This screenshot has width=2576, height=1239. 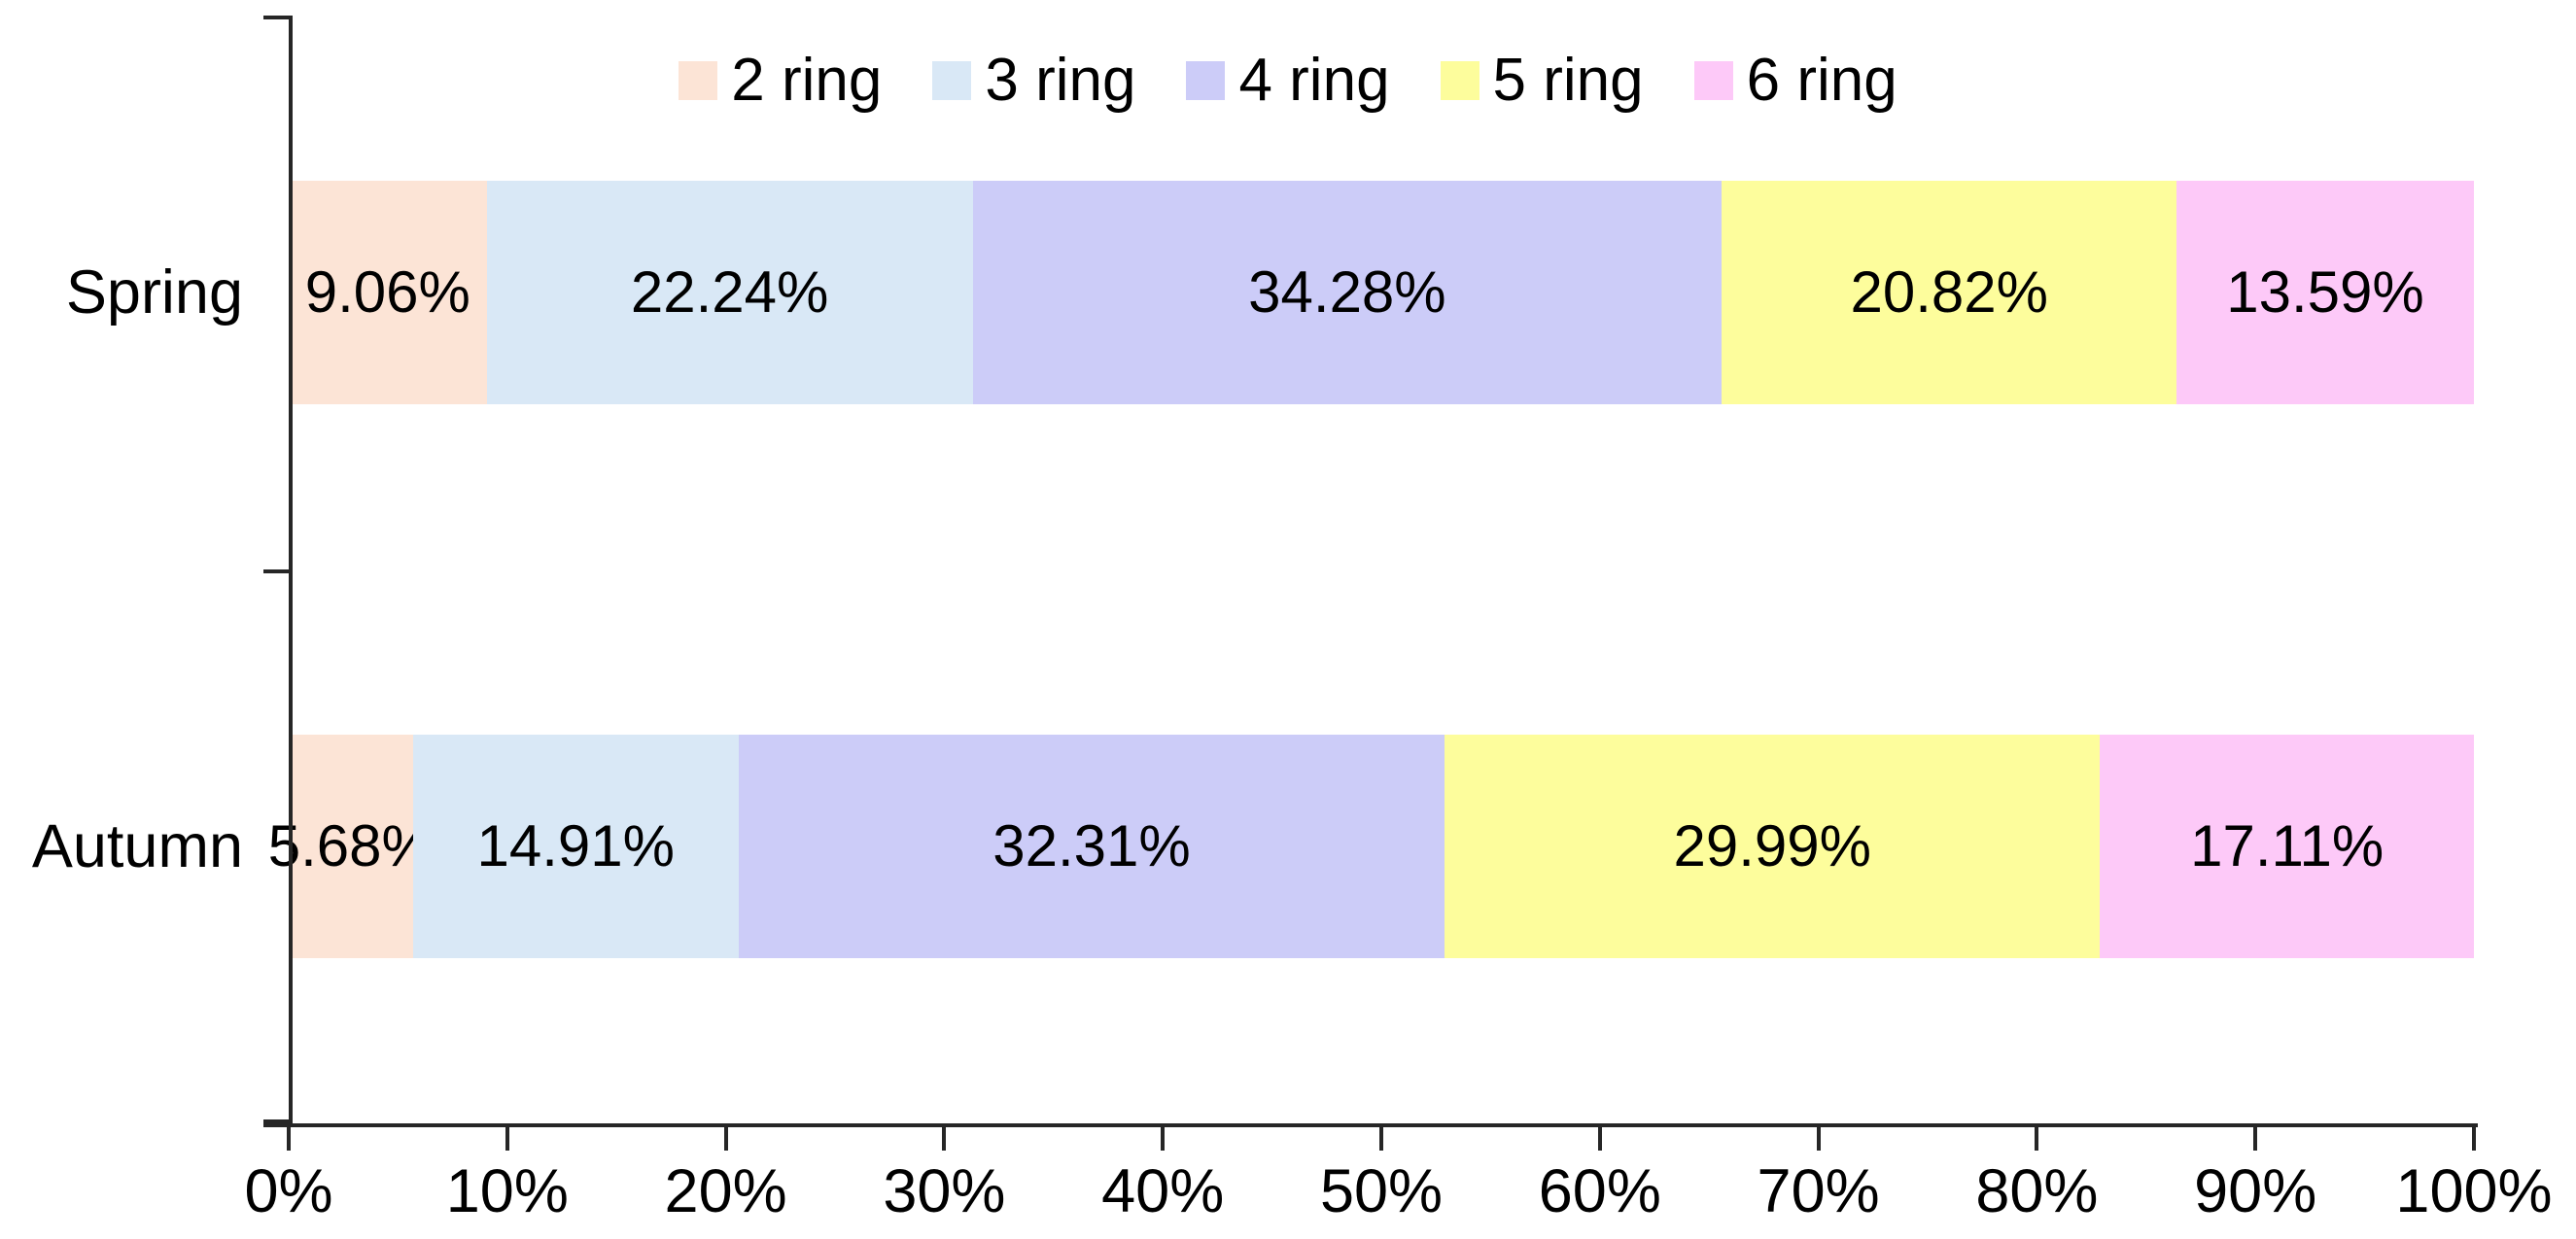 I want to click on bar-segment-spring-4-ring: 34.28%, so click(x=1347, y=293).